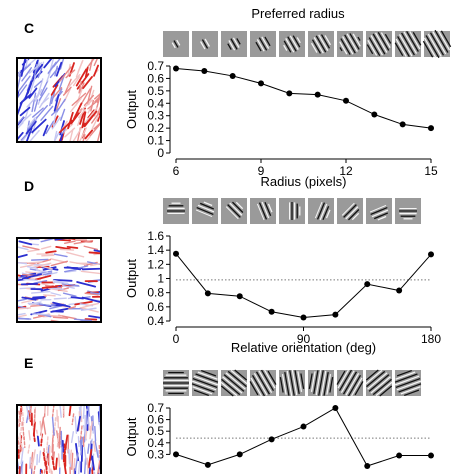  I want to click on y-tick-label: 1.2, so click(155, 264).